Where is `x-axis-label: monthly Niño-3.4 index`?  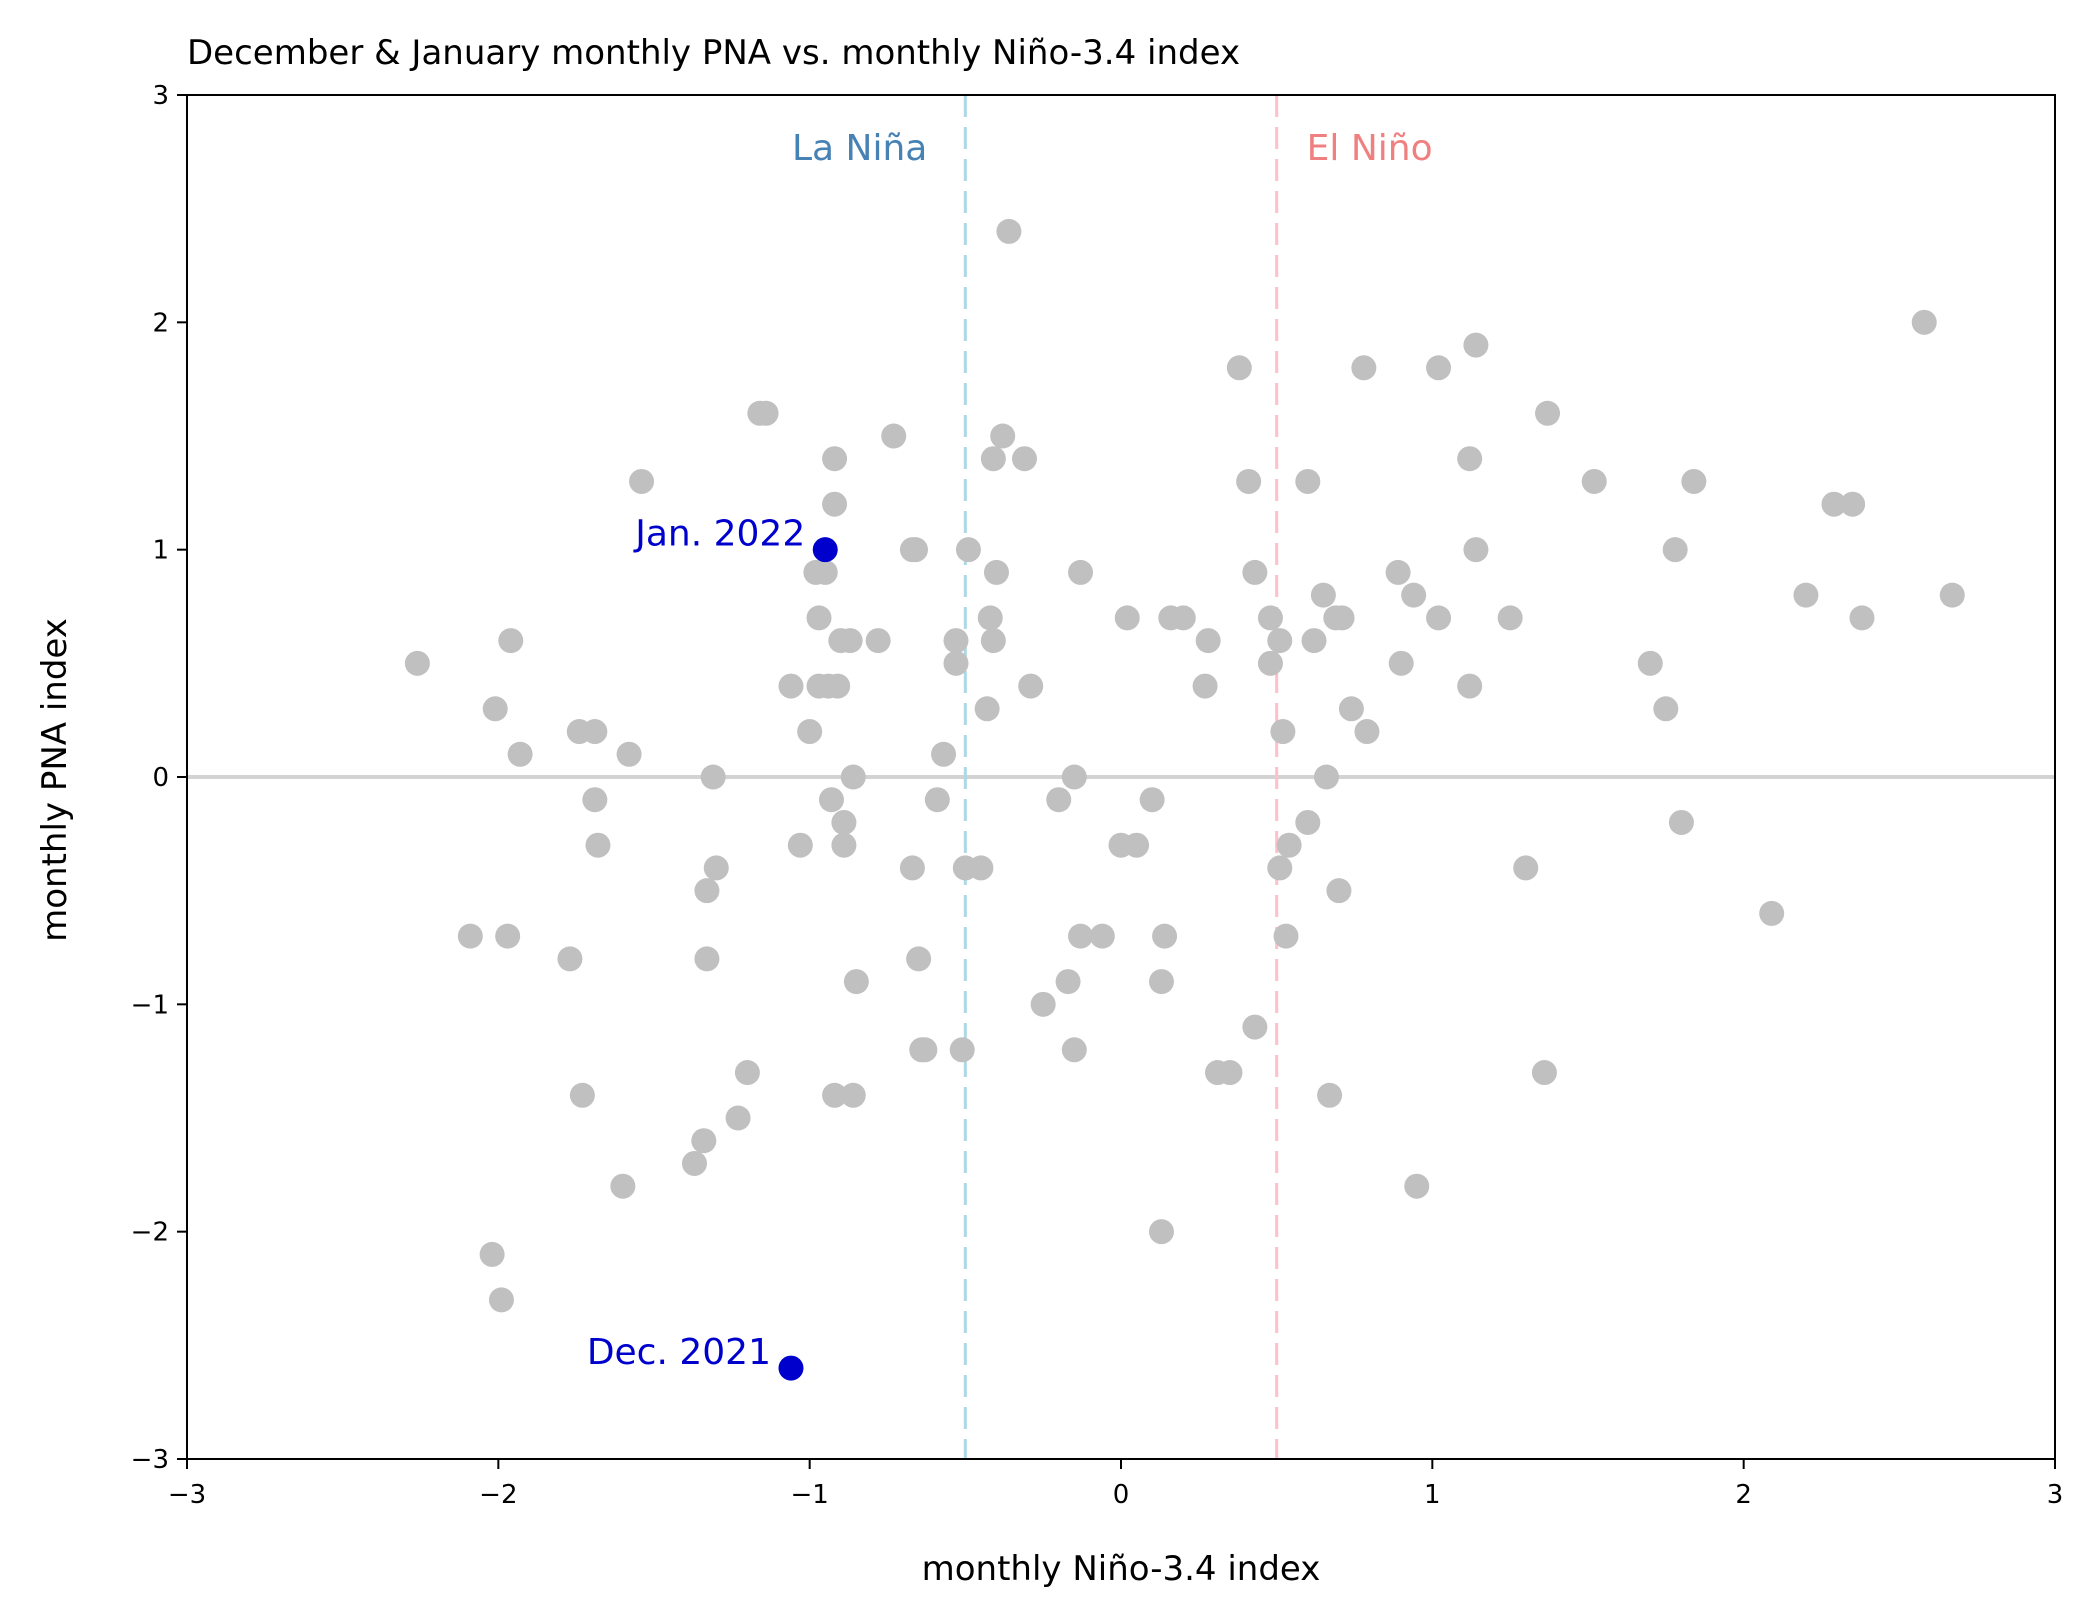
x-axis-label: monthly Niño-3.4 index is located at coordinates (1121, 1569).